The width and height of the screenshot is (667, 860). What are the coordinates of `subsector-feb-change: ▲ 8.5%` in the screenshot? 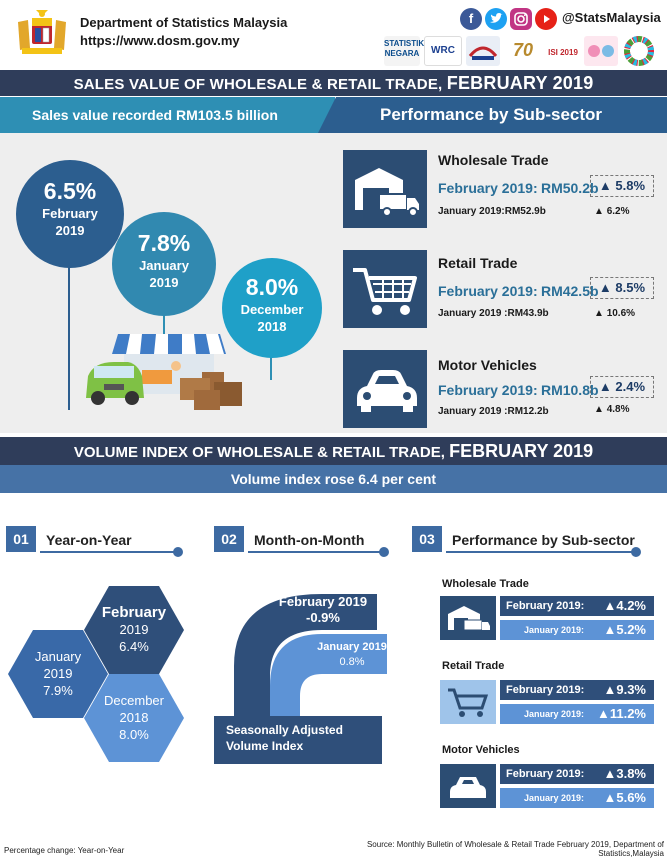 It's located at (622, 288).